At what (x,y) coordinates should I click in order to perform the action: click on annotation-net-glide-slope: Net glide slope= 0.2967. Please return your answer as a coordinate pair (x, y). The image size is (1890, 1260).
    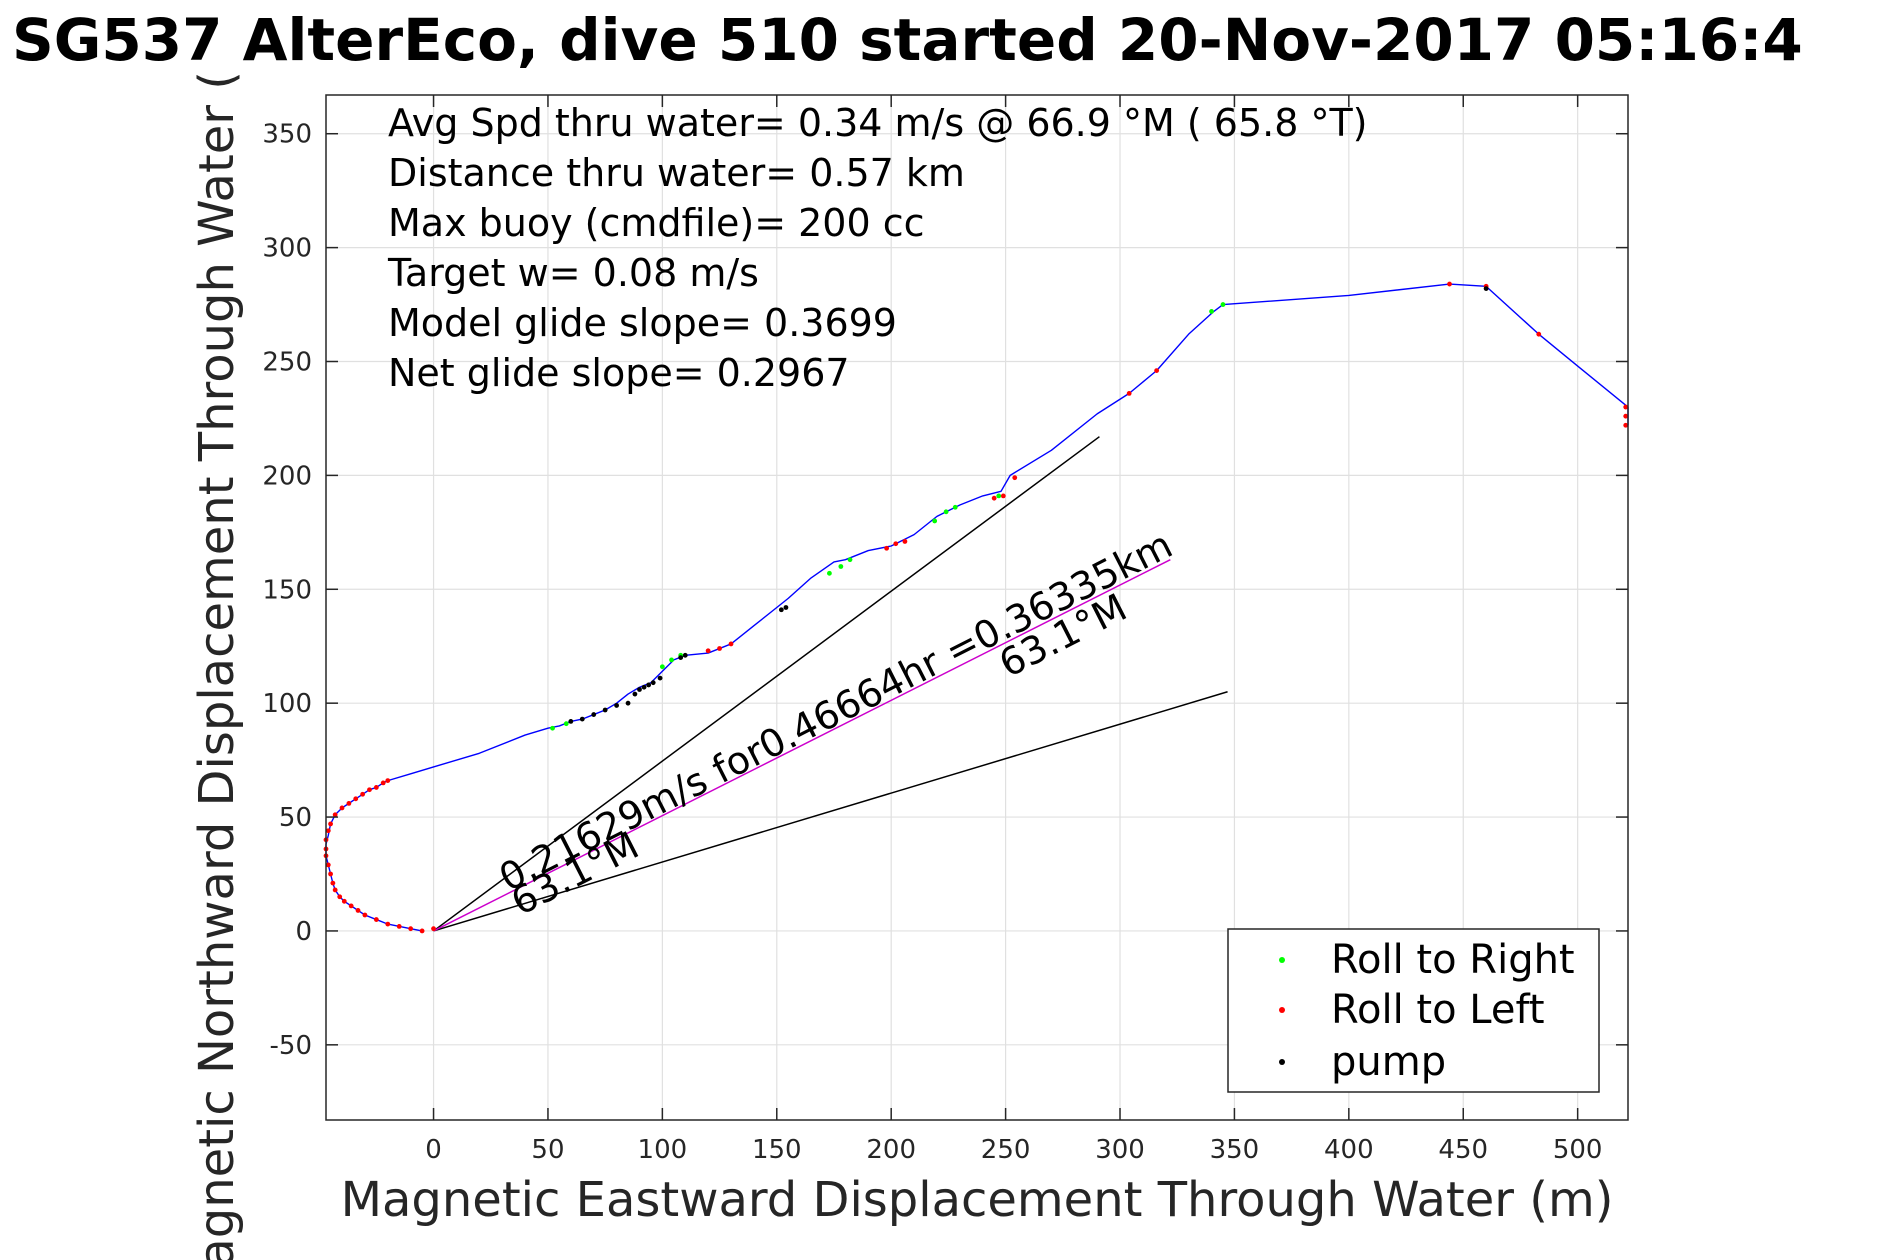
    Looking at the image, I should click on (619, 373).